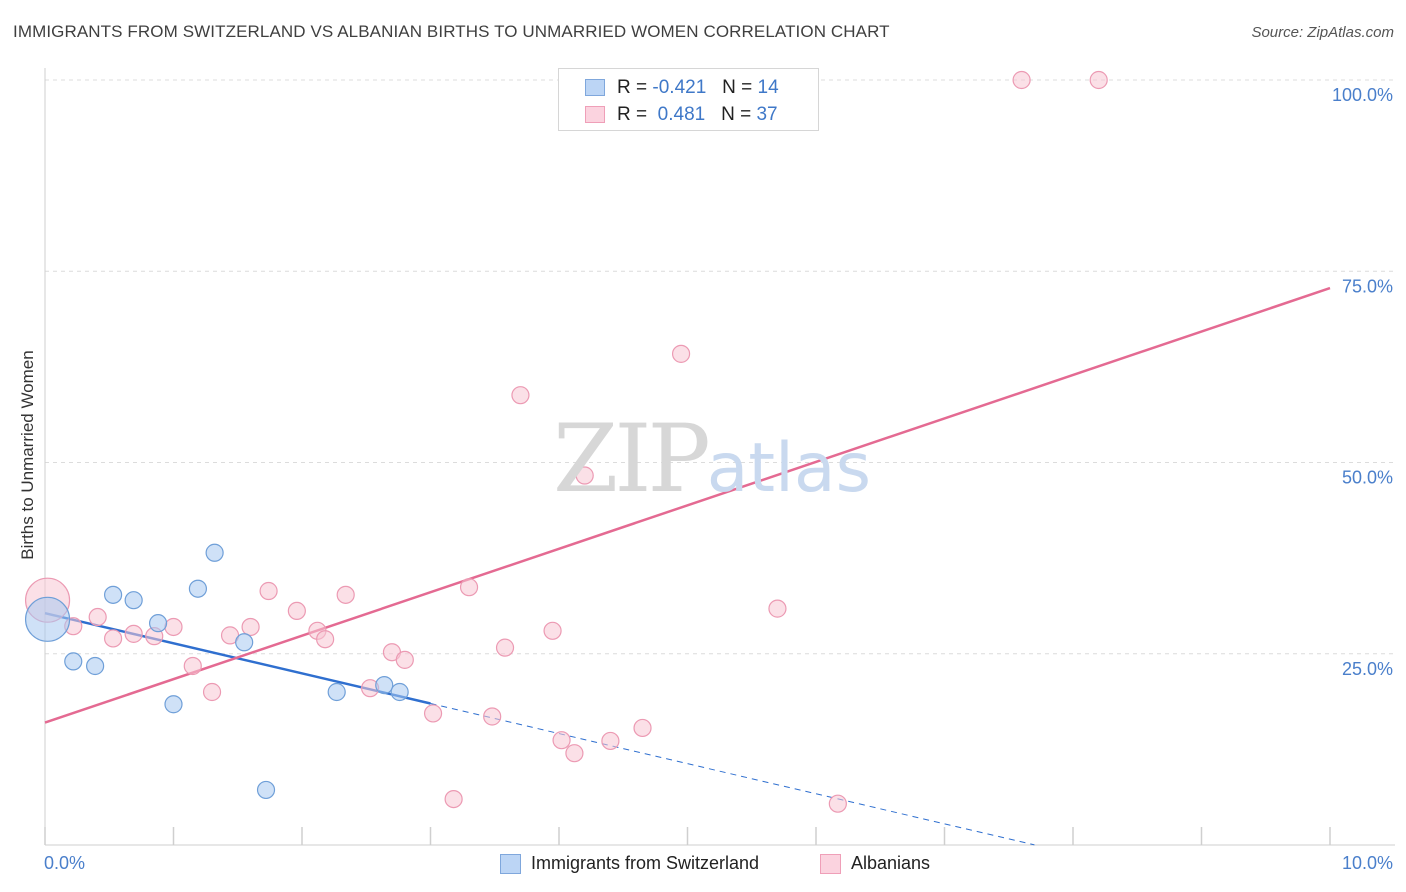  What do you see at coordinates (1362, 95) in the screenshot?
I see `y-tick-label: 100.0%` at bounding box center [1362, 95].